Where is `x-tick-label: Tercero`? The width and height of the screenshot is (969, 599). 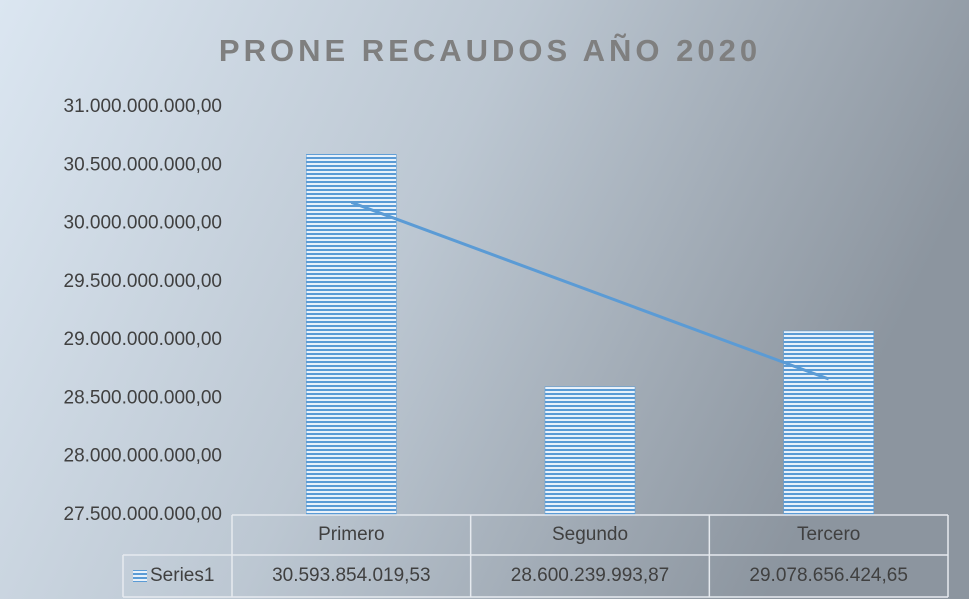
x-tick-label: Tercero is located at coordinates (828, 534).